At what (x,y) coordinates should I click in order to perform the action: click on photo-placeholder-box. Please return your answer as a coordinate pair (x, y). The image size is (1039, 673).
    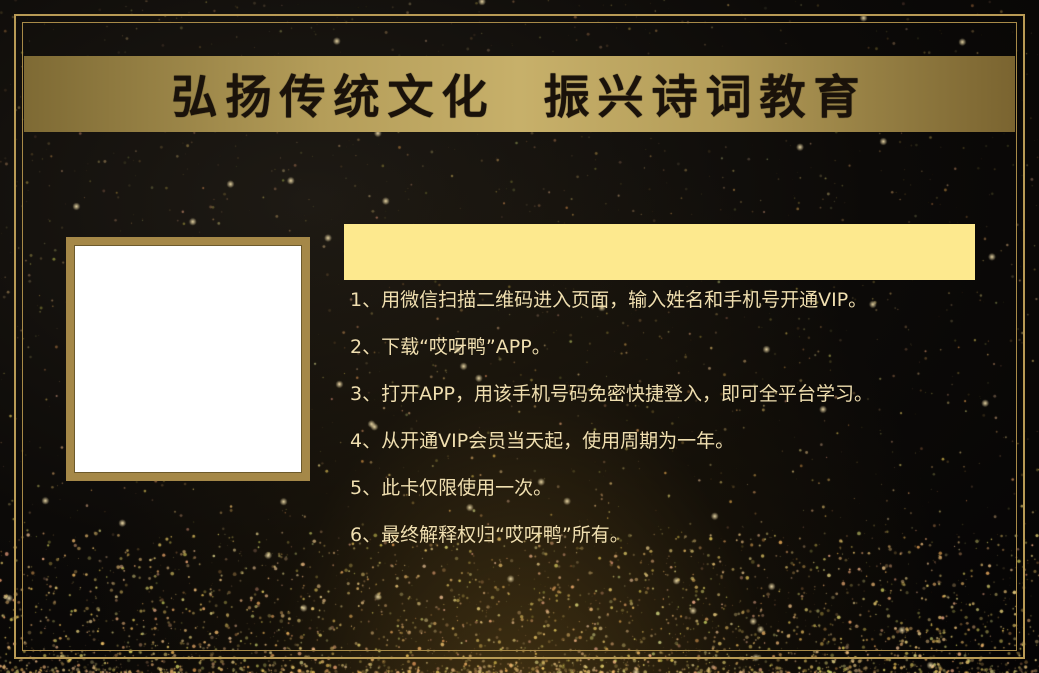
    Looking at the image, I should click on (188, 359).